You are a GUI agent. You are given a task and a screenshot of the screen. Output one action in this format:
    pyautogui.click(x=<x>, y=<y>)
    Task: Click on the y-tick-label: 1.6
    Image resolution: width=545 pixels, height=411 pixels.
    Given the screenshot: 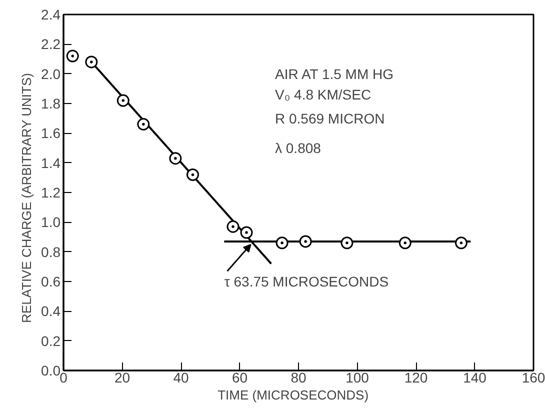 What is the action you would take?
    pyautogui.click(x=51, y=133)
    